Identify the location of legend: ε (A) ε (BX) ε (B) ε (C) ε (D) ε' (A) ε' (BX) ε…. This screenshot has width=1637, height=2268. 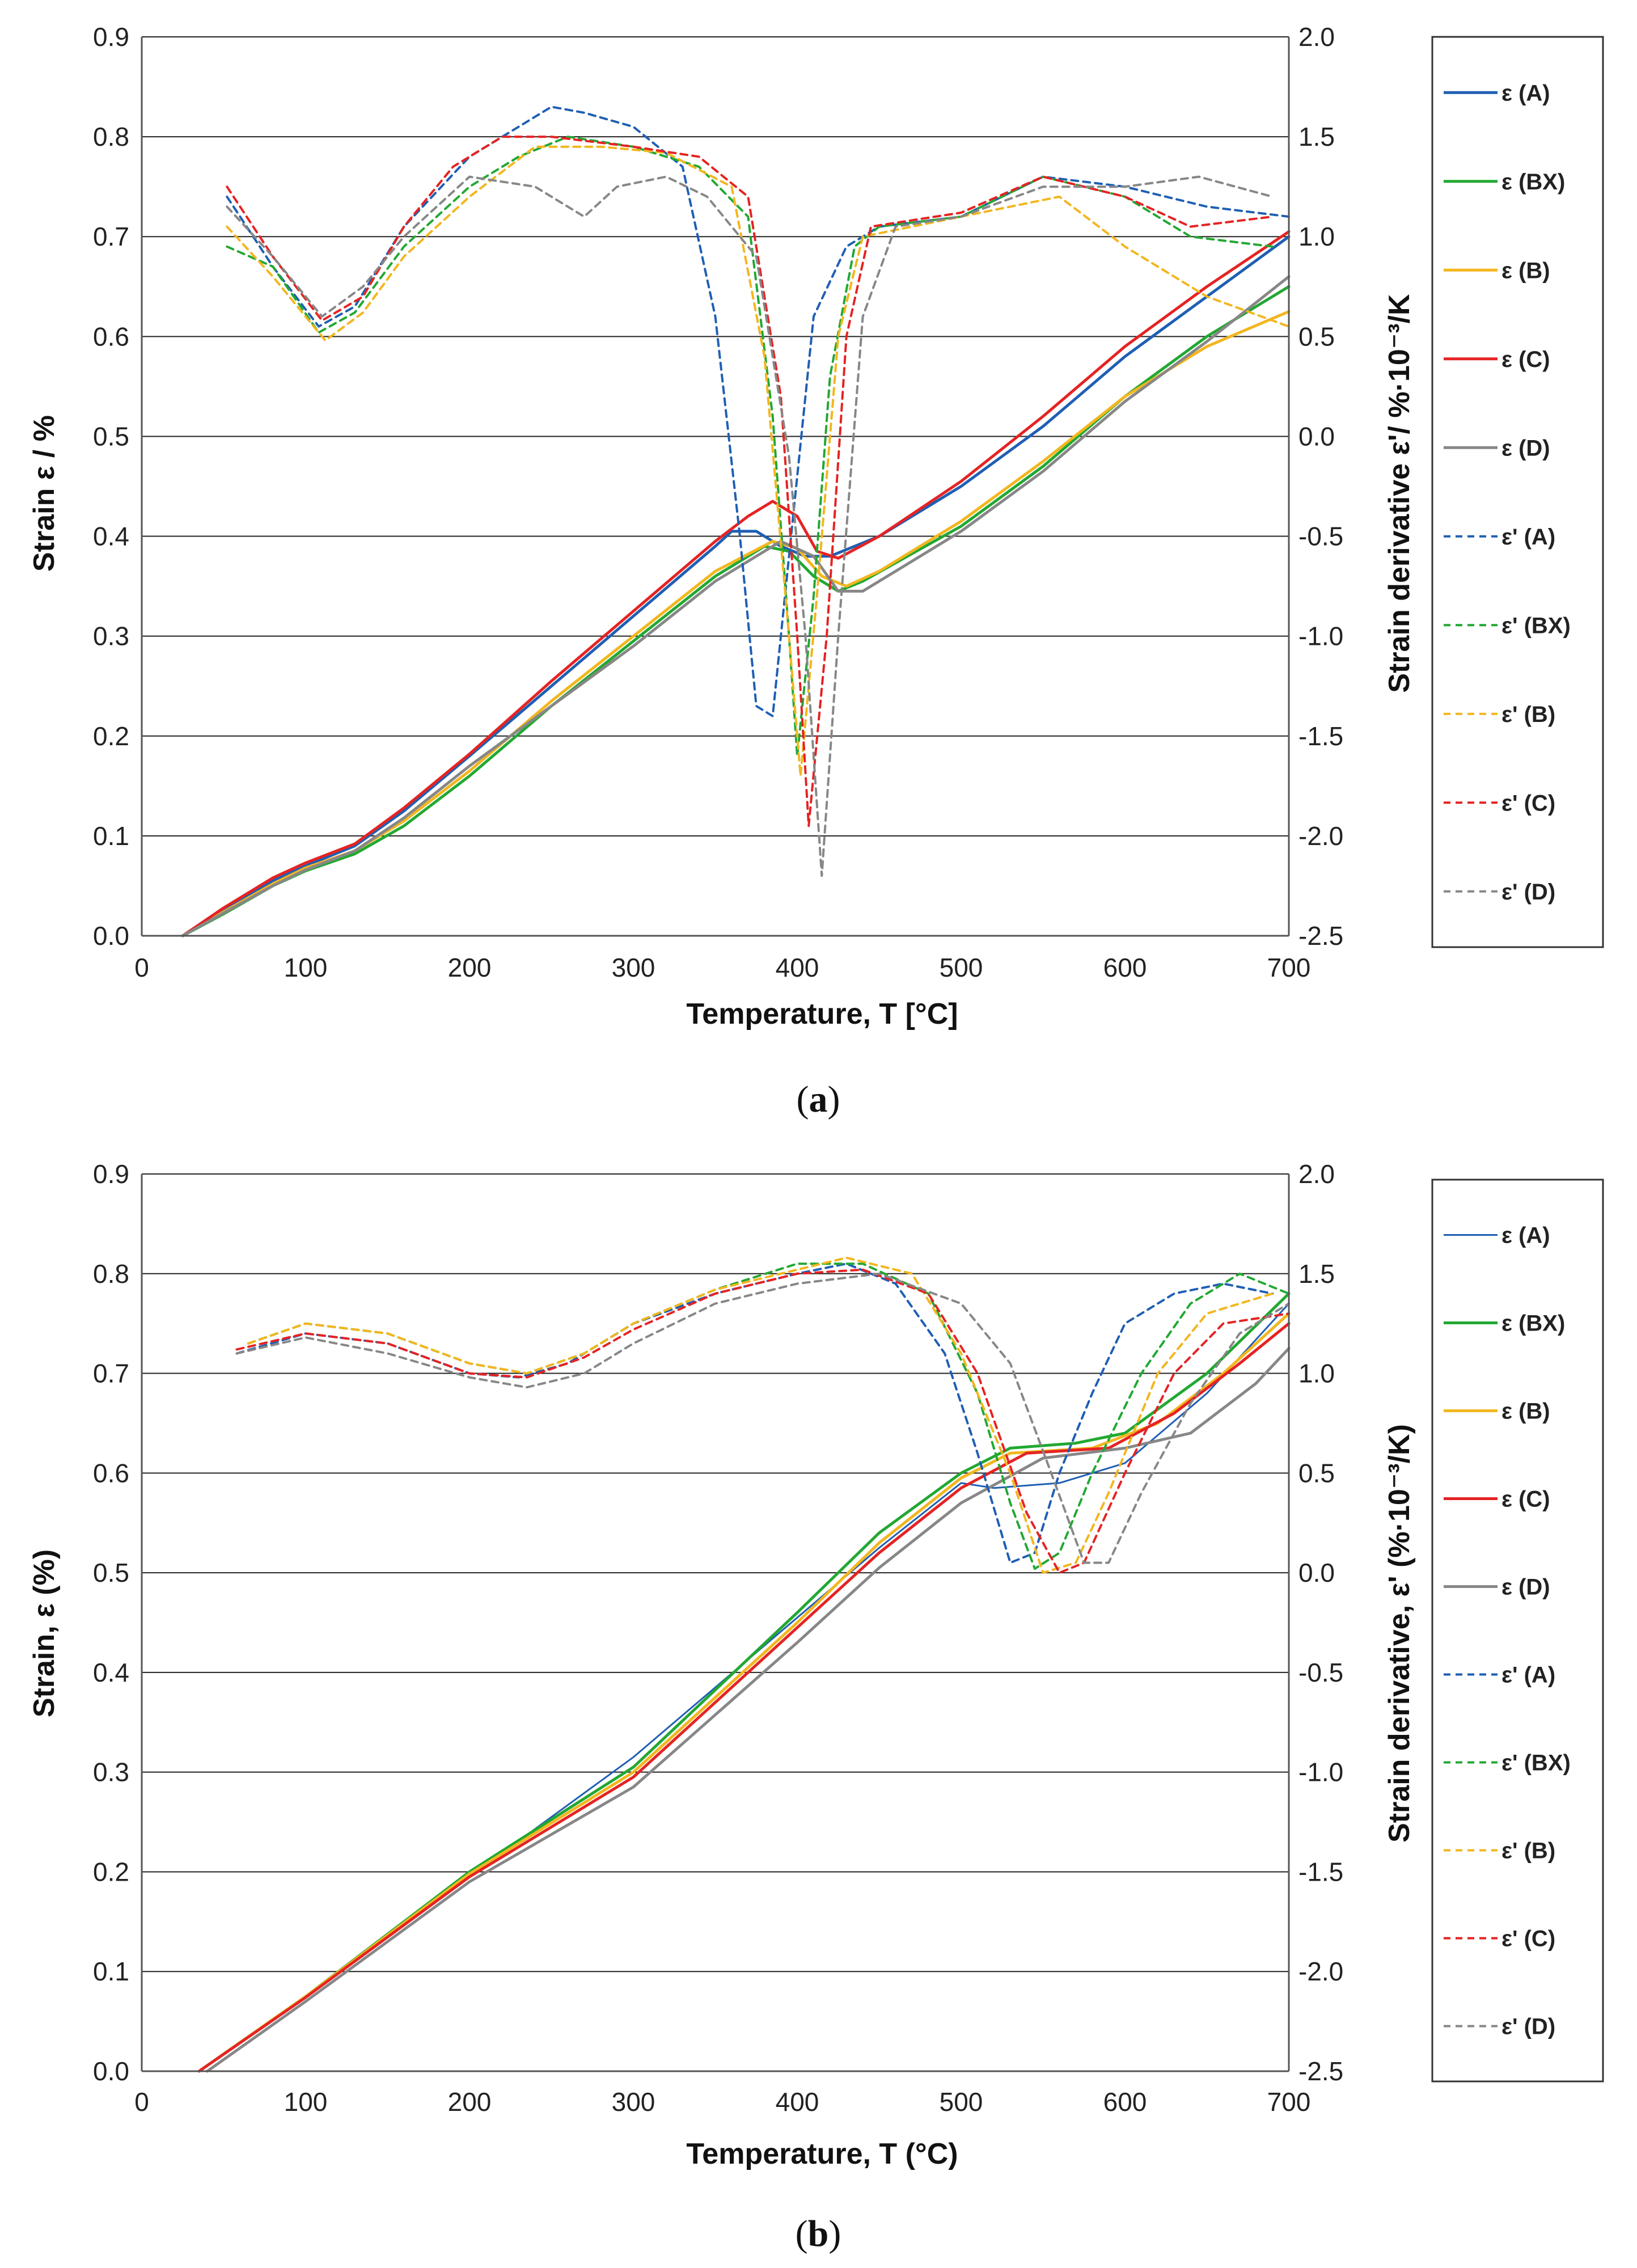
(1518, 492).